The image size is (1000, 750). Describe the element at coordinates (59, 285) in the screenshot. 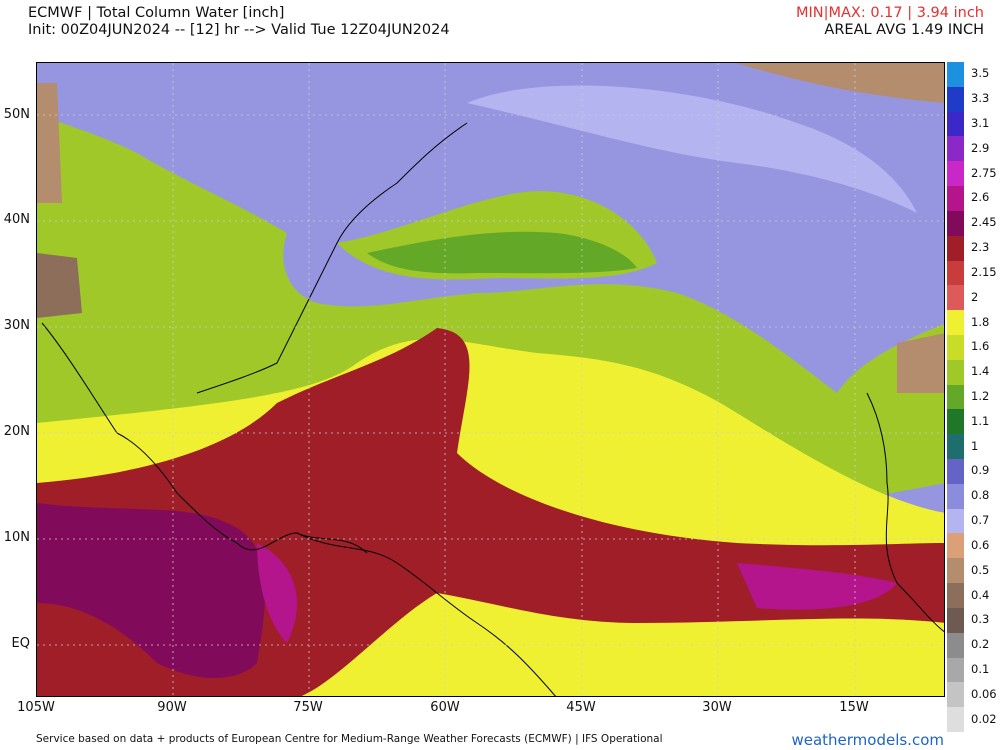

I see `dry-spot-sw` at that location.